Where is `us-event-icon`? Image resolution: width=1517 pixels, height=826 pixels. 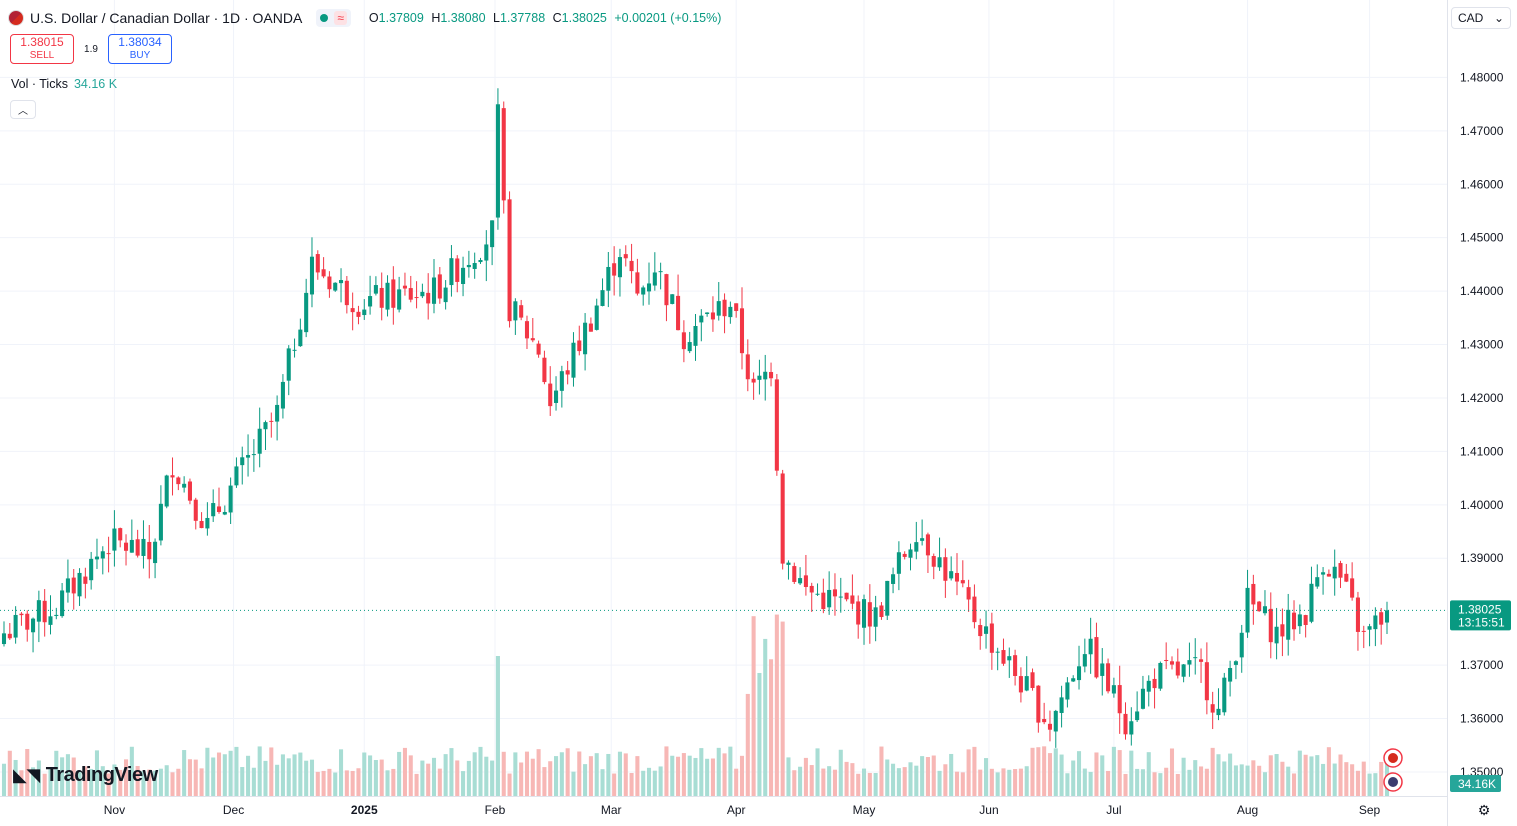
us-event-icon is located at coordinates (1393, 782).